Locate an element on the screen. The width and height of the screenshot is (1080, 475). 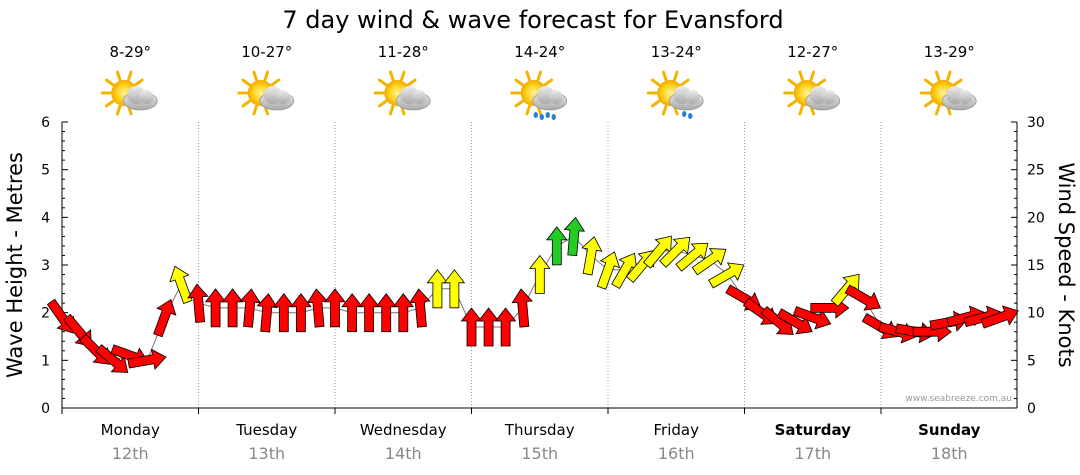
day-name-label: Wednesday is located at coordinates (403, 430).